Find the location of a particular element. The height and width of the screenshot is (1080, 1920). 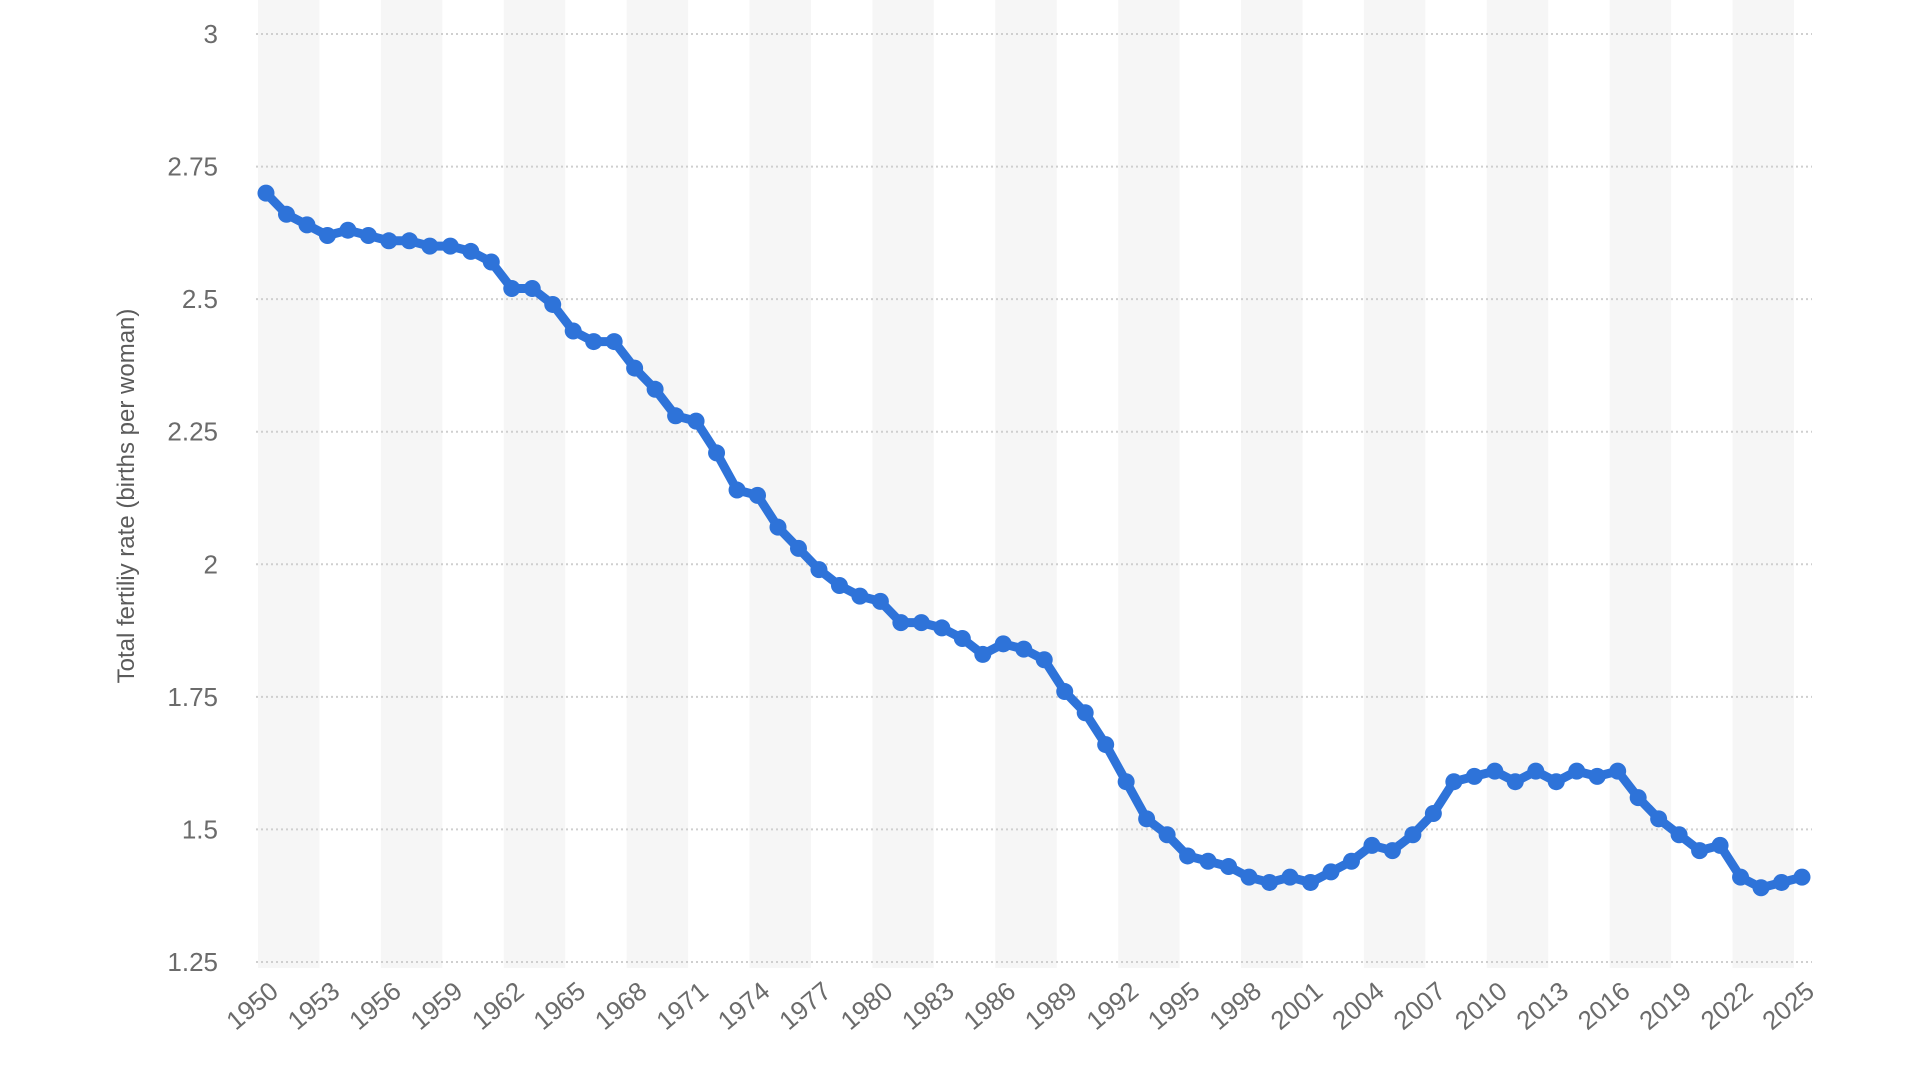

x-tick-label: 1983 is located at coordinates (928, 1006).